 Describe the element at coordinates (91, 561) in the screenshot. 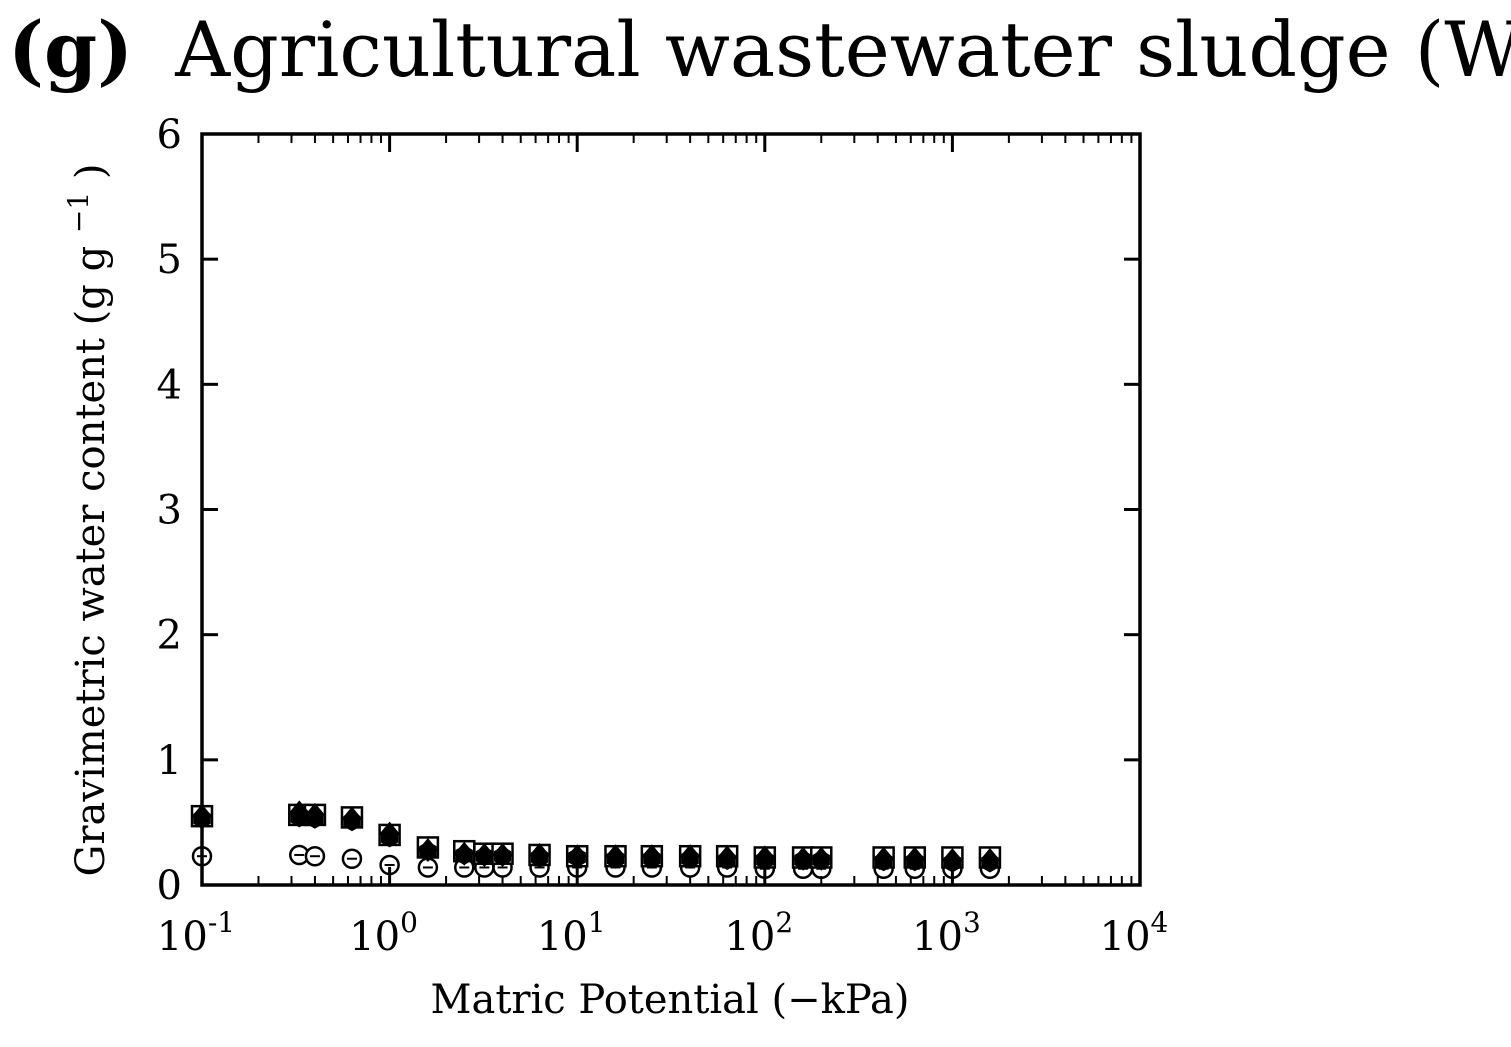

I see `y-axis-label-main: Gravimetric water content (g g` at that location.